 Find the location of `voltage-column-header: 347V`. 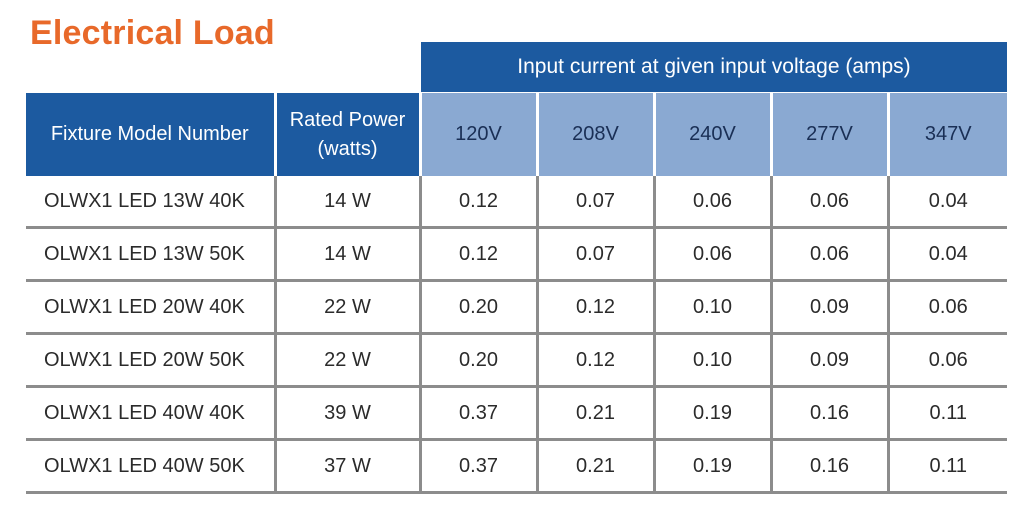

voltage-column-header: 347V is located at coordinates (946, 134).